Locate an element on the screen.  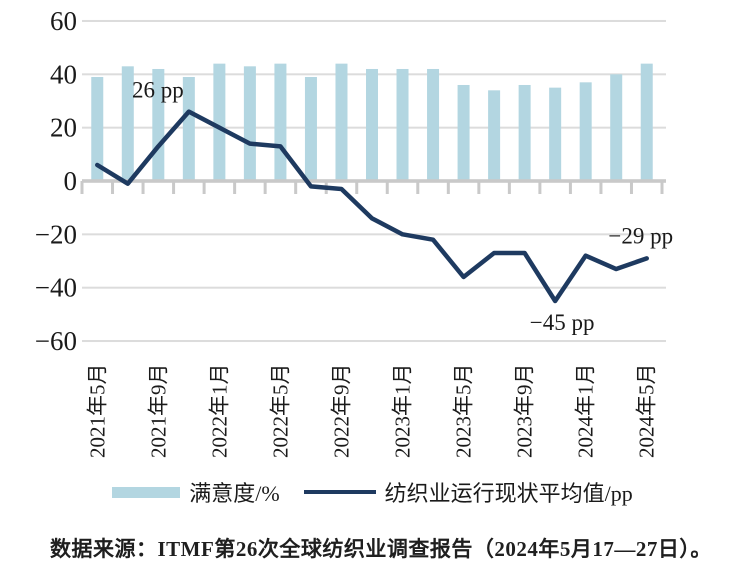
x-tick-label: 2024年1月 is located at coordinates (586, 411).